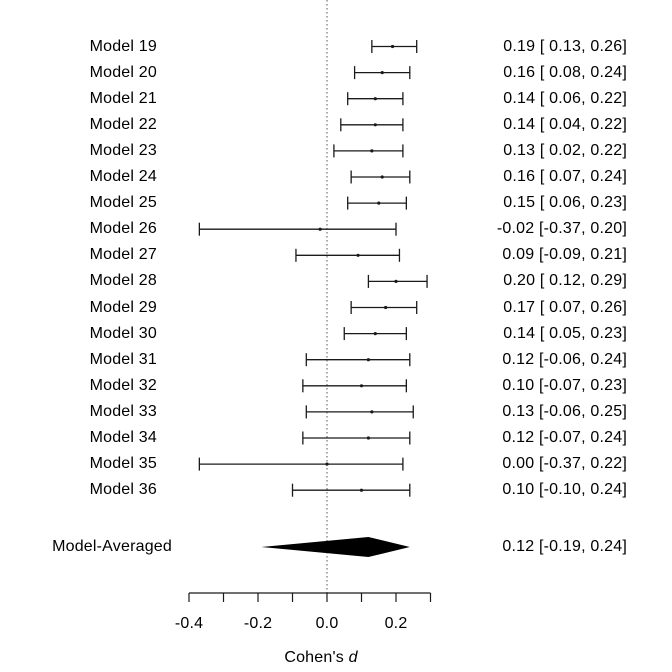 This screenshot has height=672, width=672. I want to click on summary-label: Model-Averaged, so click(112, 546).